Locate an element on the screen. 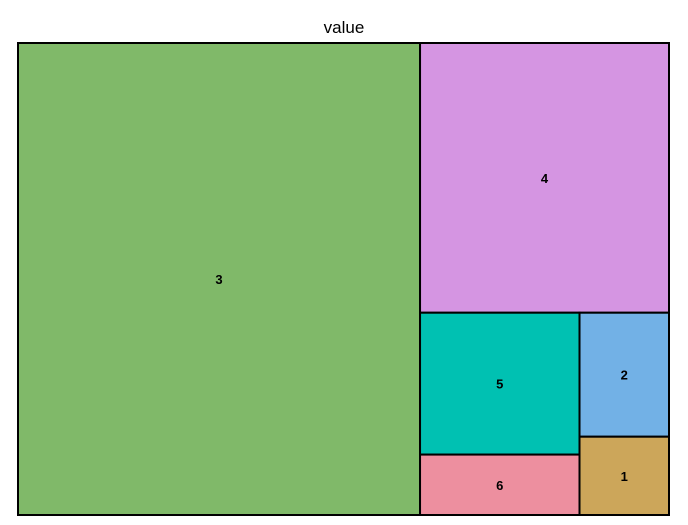  treemap-tile-label-3: 3 is located at coordinates (218, 279).